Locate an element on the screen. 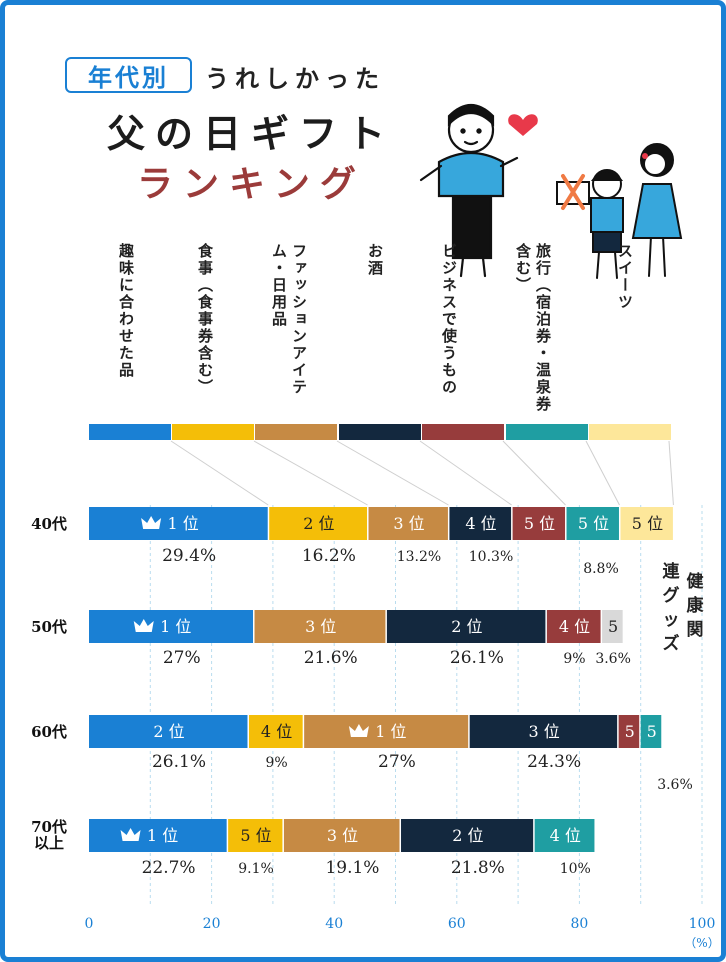 The height and width of the screenshot is (962, 726). extra-category-char: 関 is located at coordinates (695, 630).